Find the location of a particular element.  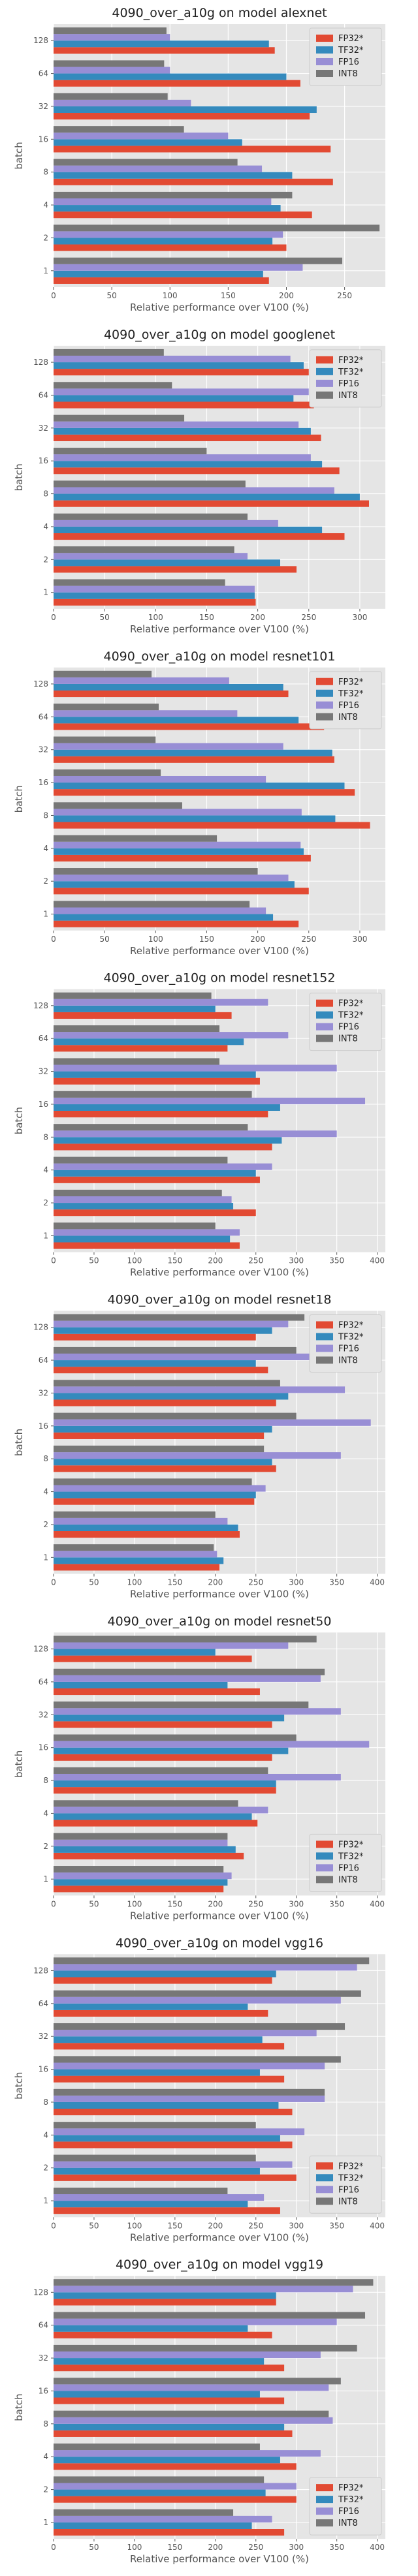

chart-title: 4090_over_a10g on model resnet18 is located at coordinates (220, 1300).